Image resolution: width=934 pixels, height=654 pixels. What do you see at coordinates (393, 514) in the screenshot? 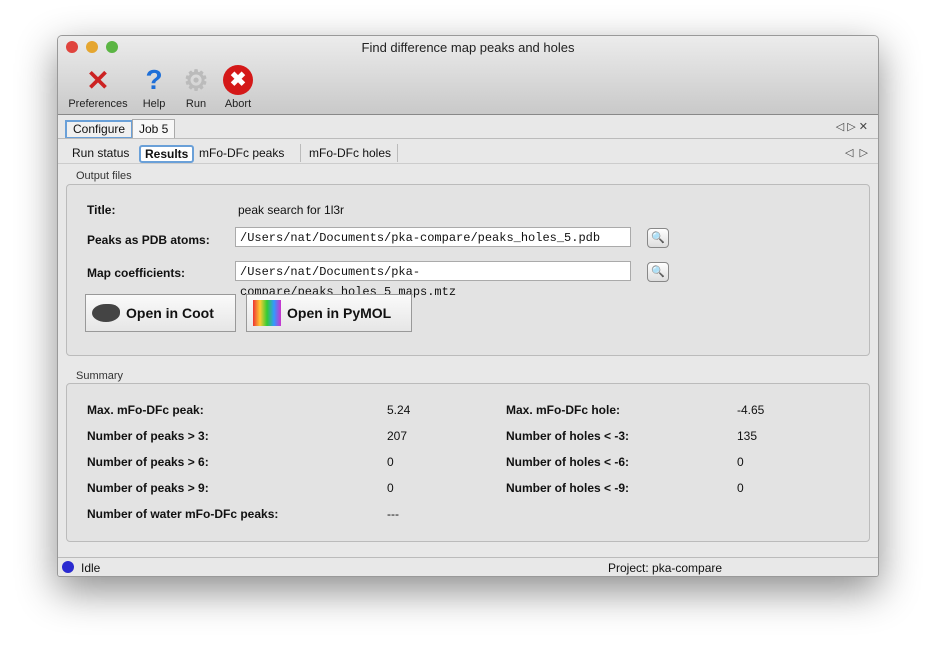
I see `summary-value: ---` at bounding box center [393, 514].